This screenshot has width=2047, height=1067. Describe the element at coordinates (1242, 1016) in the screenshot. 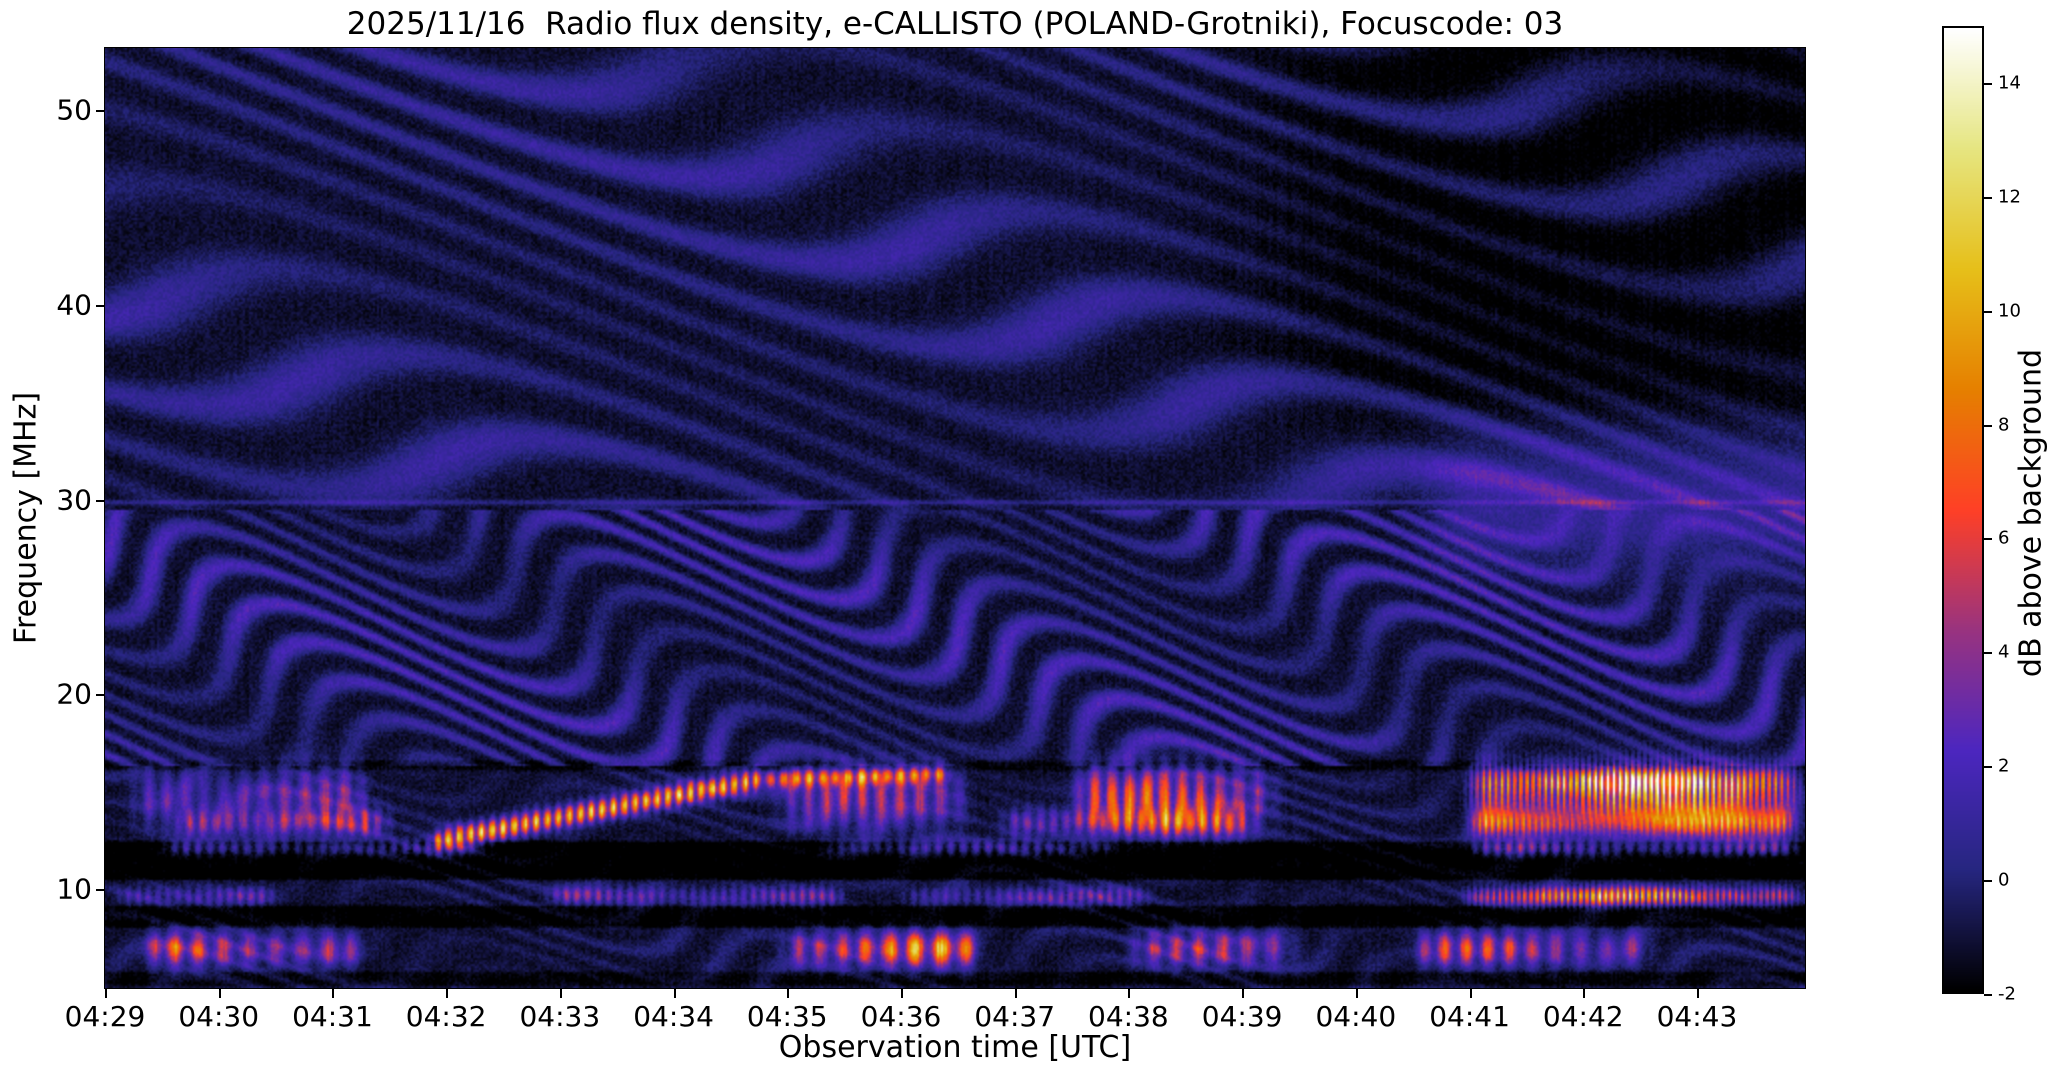

I see `x-tick-label: 04:39` at that location.